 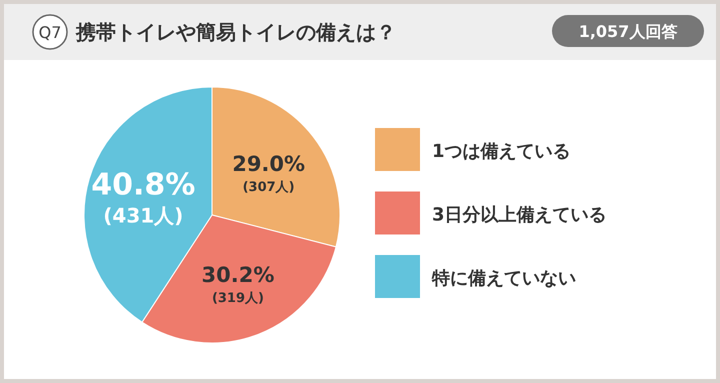 I want to click on data-label: 29.0% (307人), so click(x=269, y=174).